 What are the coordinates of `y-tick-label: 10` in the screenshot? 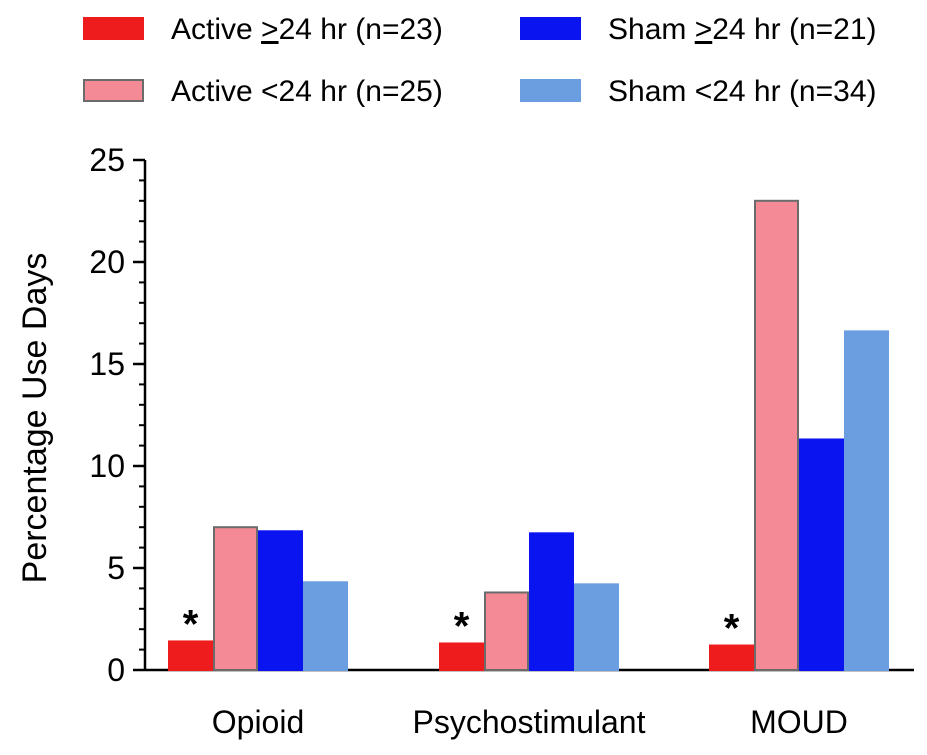 It's located at (107, 466).